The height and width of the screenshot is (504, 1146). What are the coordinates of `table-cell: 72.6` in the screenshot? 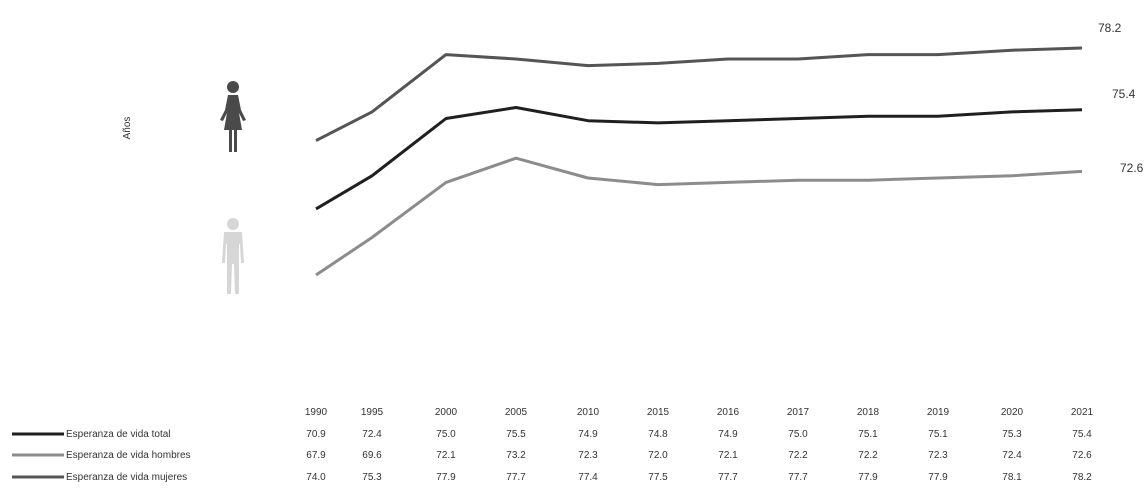 It's located at (1082, 455).